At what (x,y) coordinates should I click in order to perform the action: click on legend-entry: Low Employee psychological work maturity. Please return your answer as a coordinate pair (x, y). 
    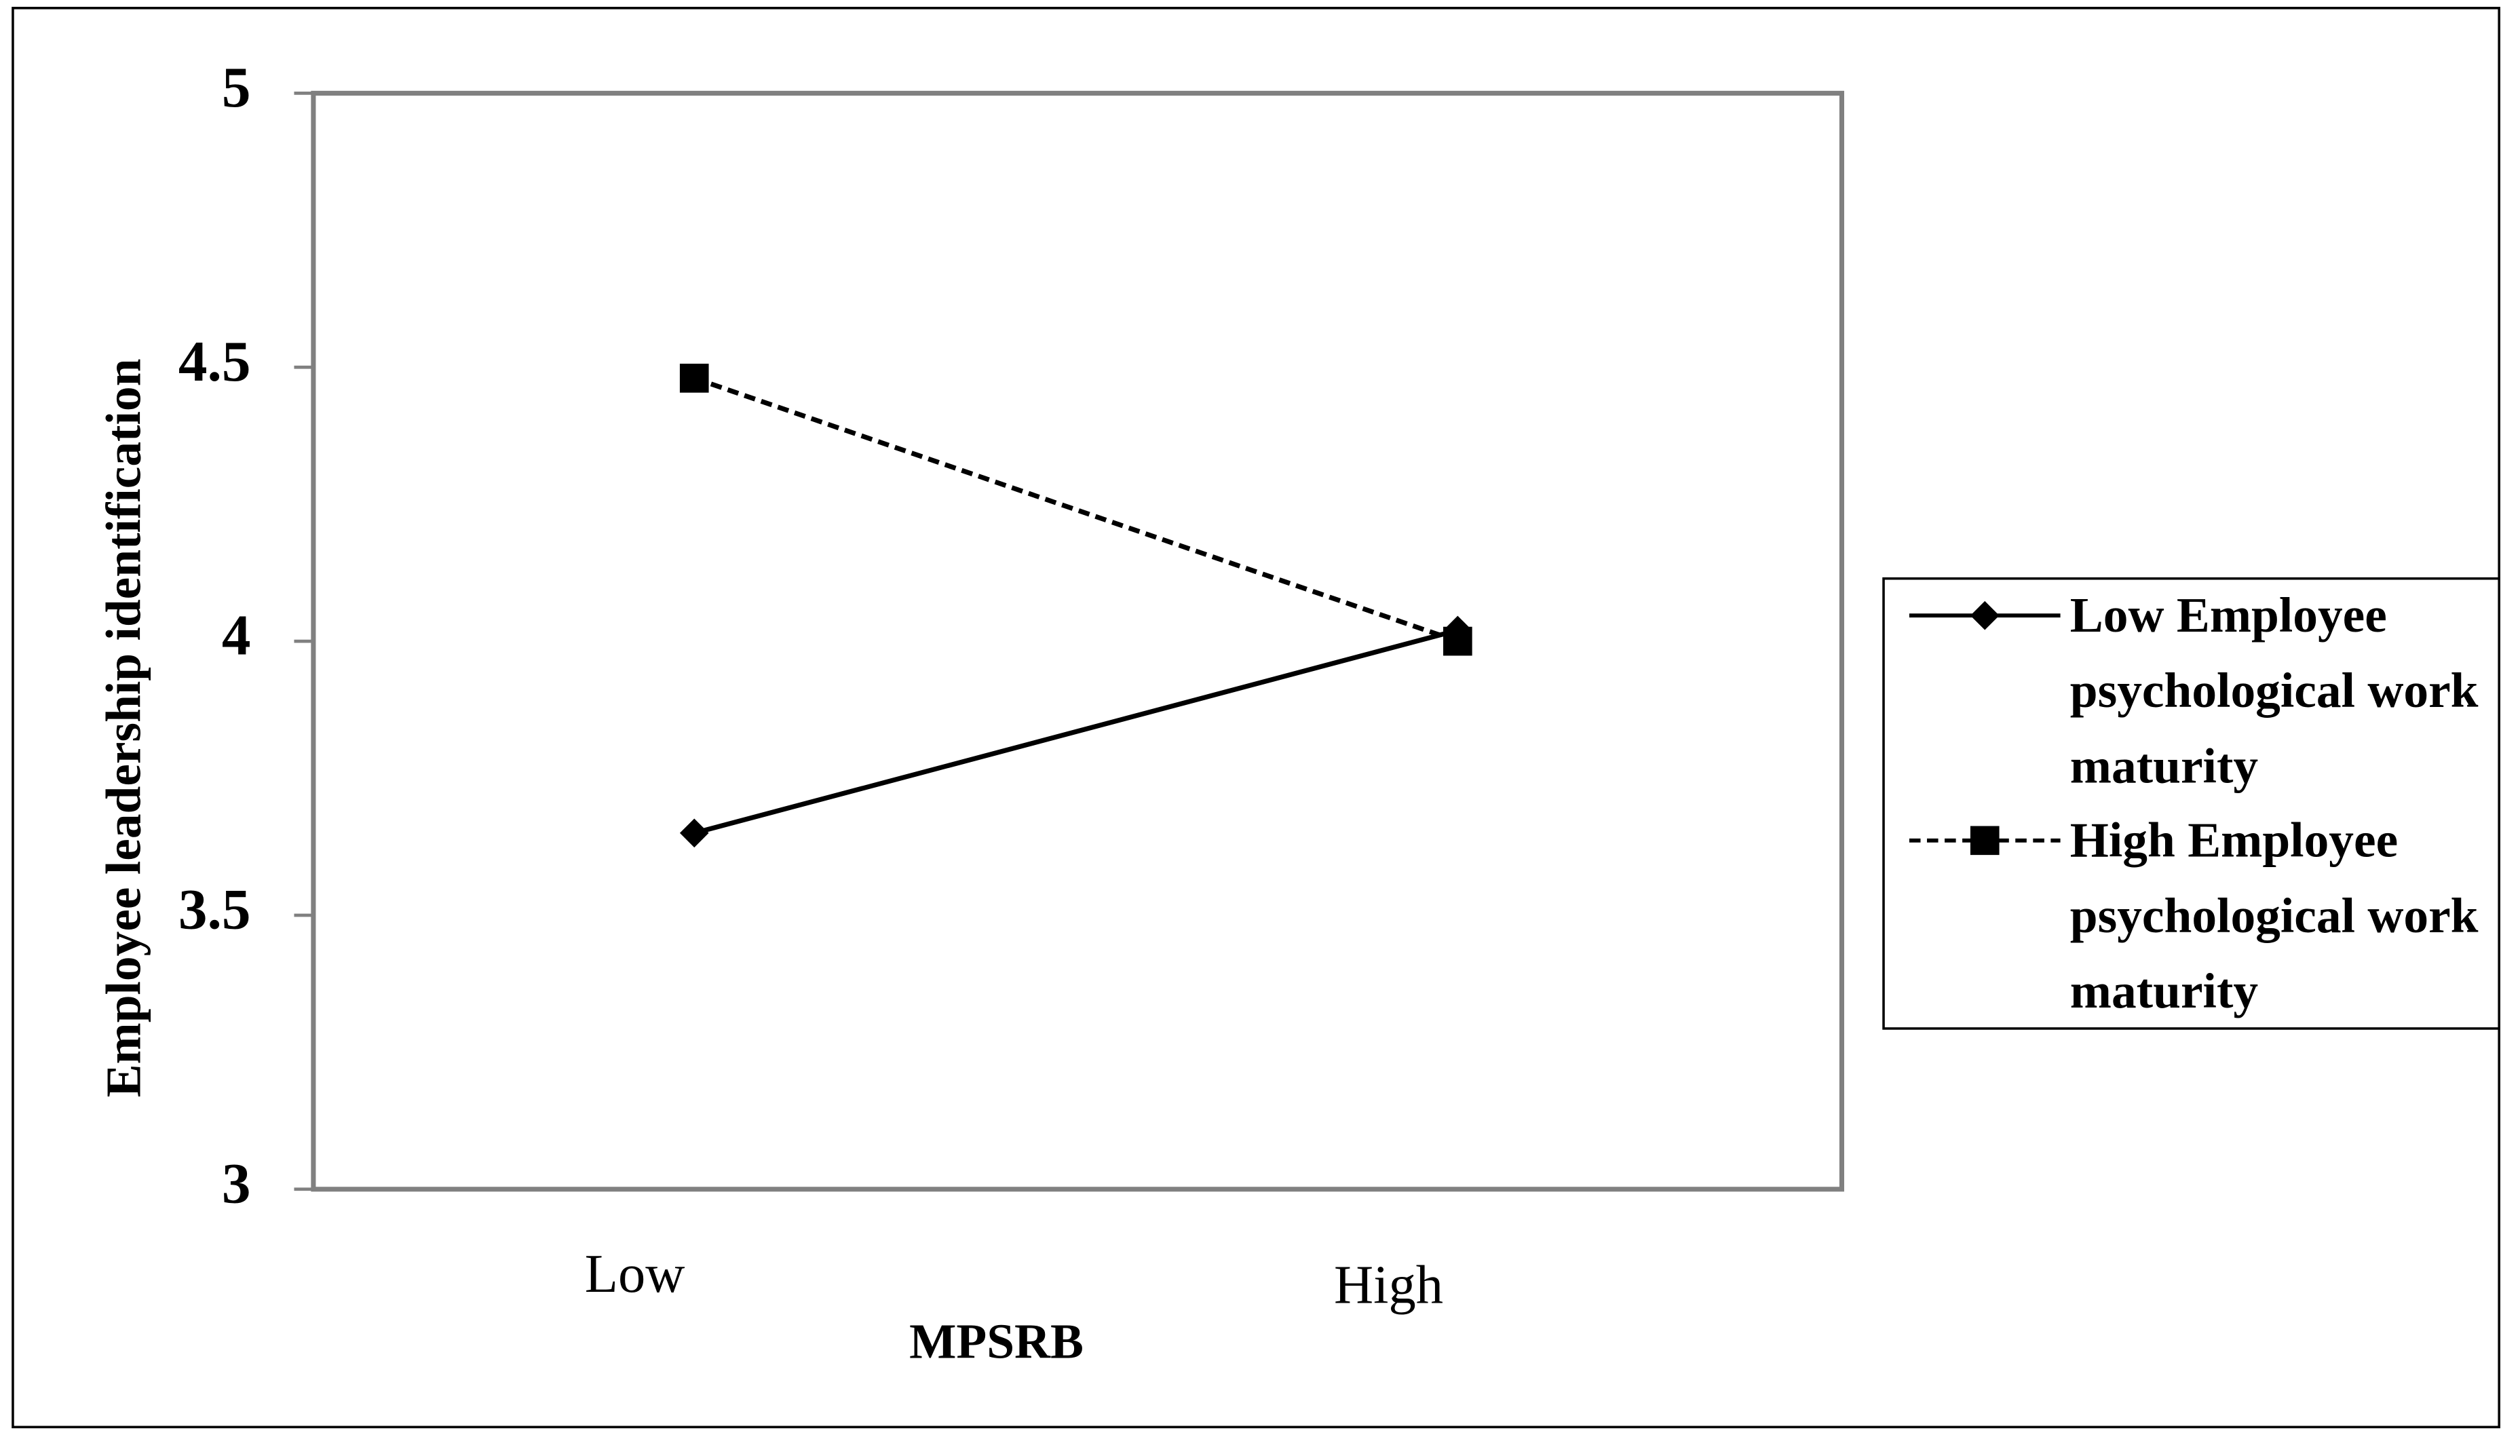
    Looking at the image, I should click on (2274, 690).